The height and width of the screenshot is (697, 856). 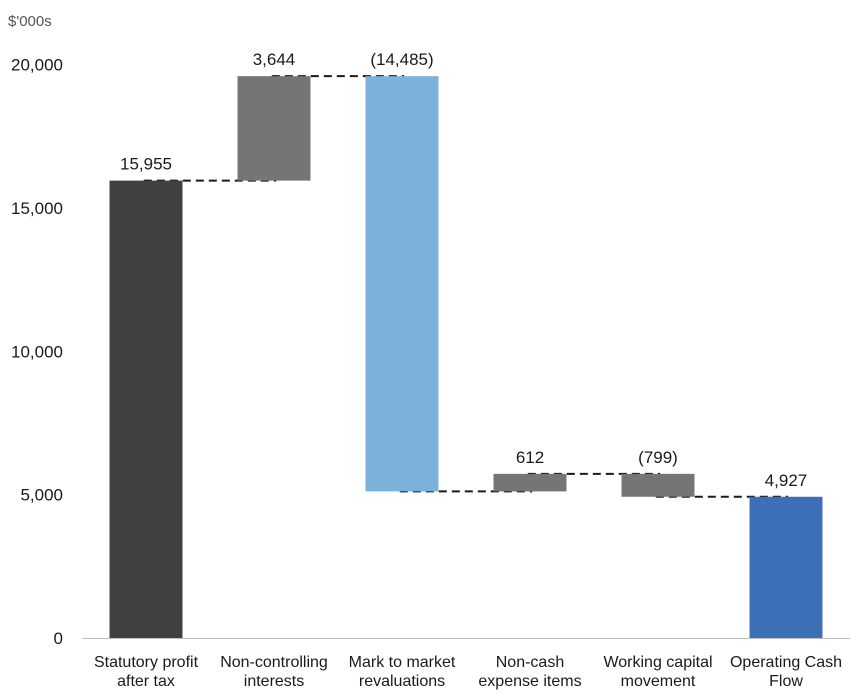 What do you see at coordinates (402, 672) in the screenshot?
I see `x-category-label: Mark to market revaluations` at bounding box center [402, 672].